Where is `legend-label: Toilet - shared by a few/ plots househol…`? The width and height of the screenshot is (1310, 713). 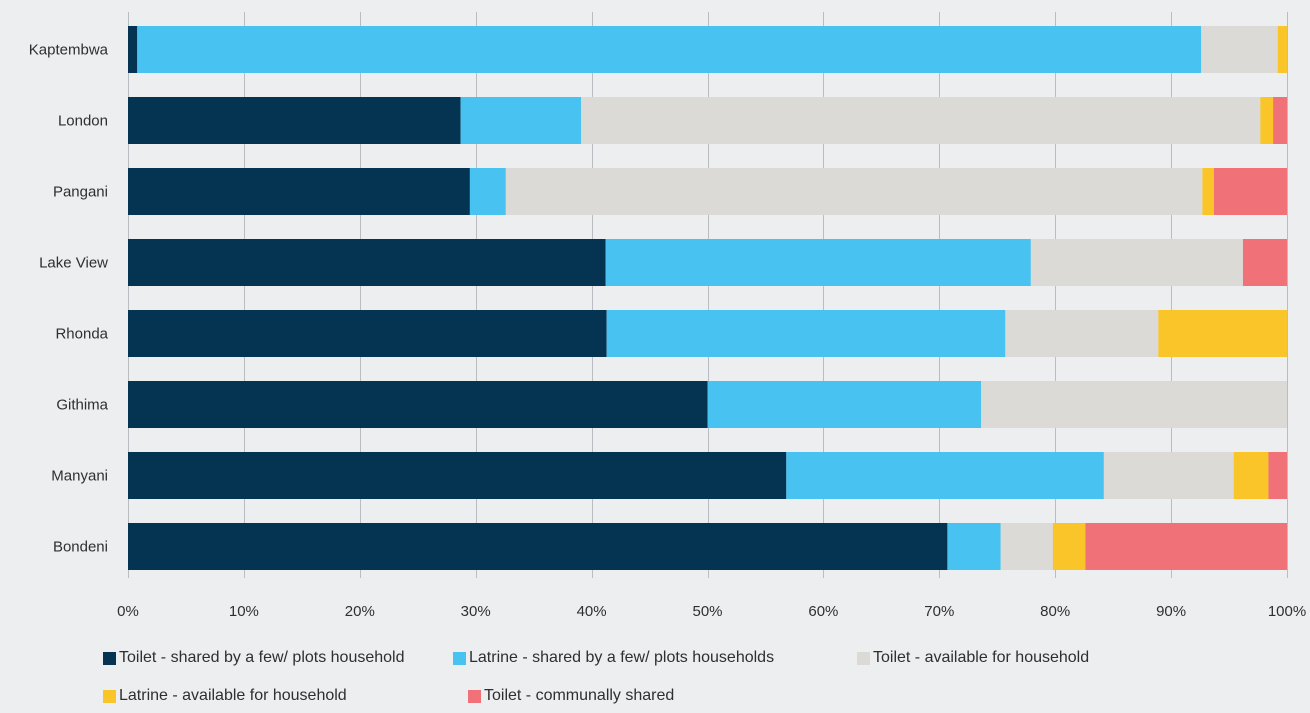 legend-label: Toilet - shared by a few/ plots househol… is located at coordinates (262, 657).